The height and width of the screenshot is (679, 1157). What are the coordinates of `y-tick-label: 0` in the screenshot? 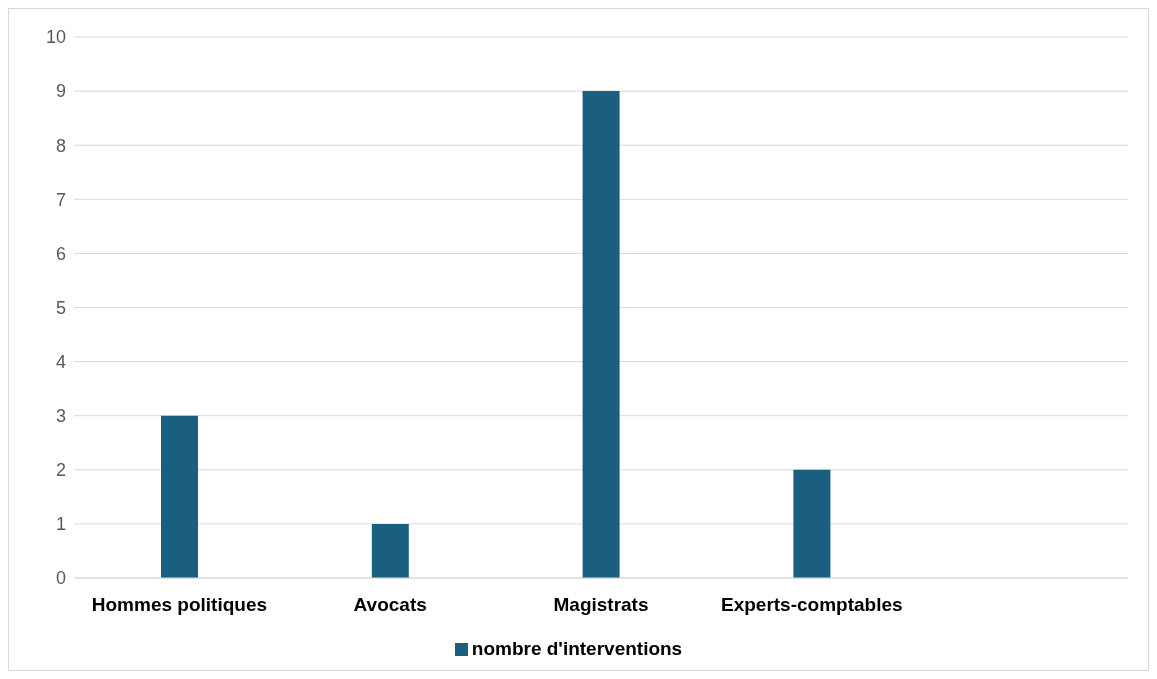 It's located at (60, 578).